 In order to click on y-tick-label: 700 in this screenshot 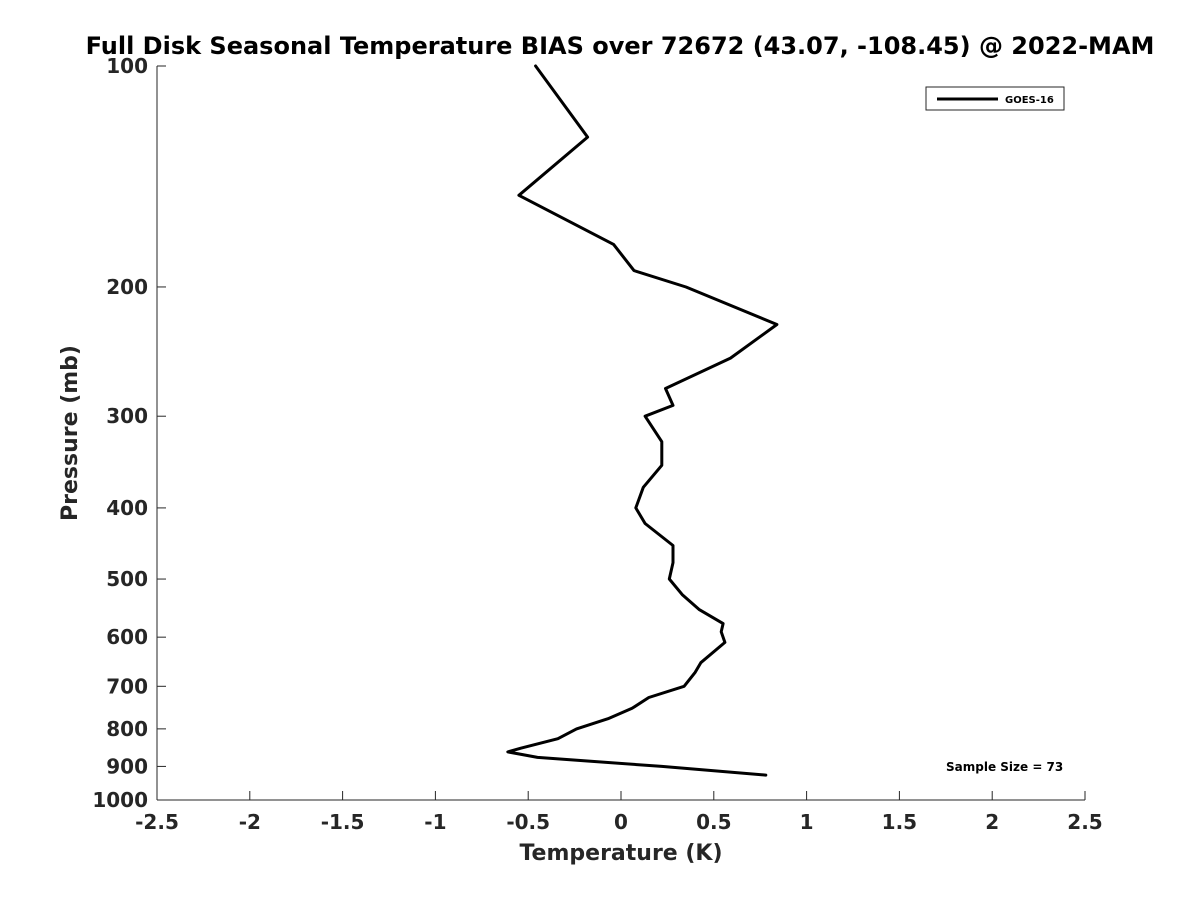, I will do `click(127, 686)`.